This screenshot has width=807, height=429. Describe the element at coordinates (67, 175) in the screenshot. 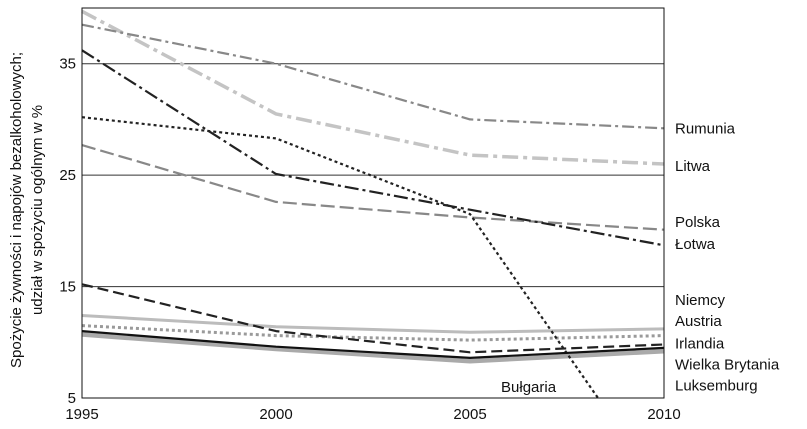

I see `y-tick-label: 25` at that location.